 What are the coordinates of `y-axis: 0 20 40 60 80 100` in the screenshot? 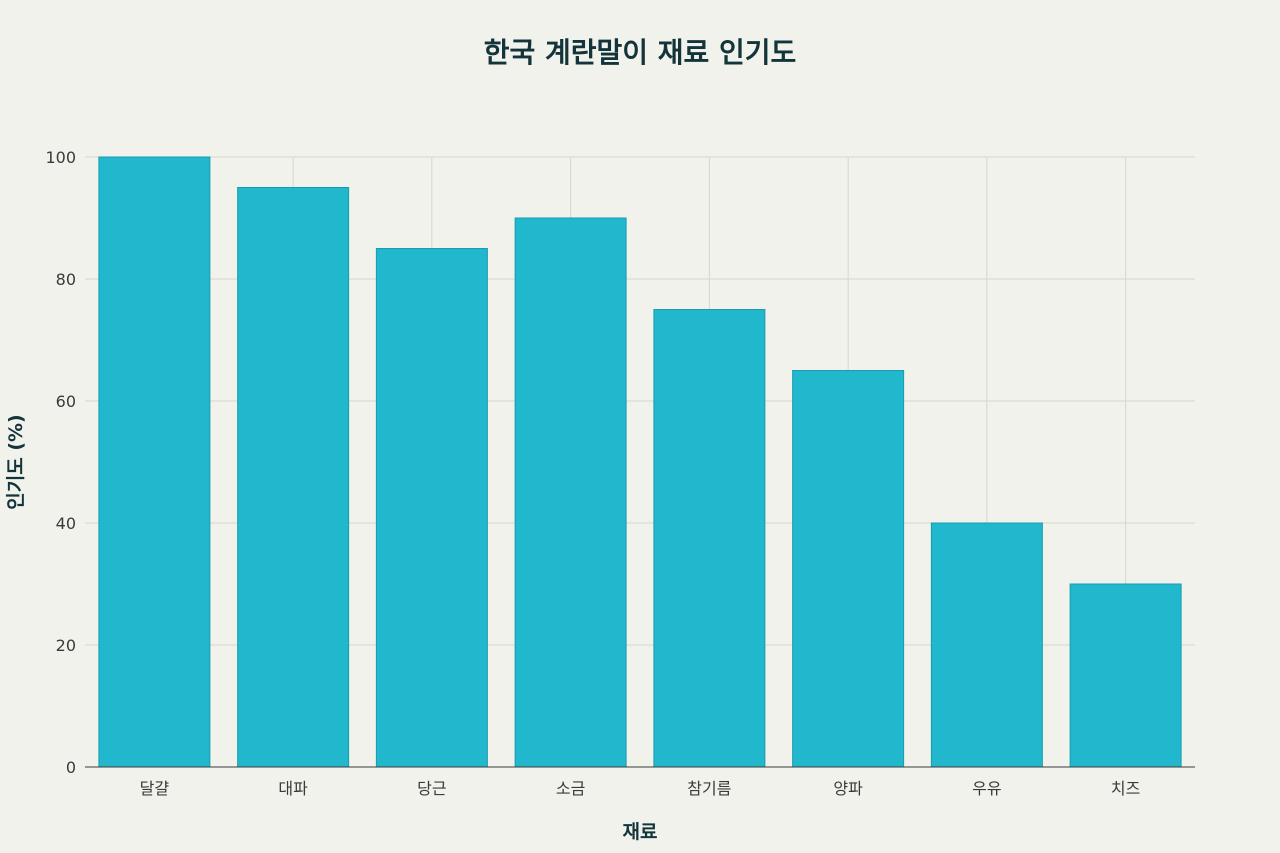 It's located at (60, 462).